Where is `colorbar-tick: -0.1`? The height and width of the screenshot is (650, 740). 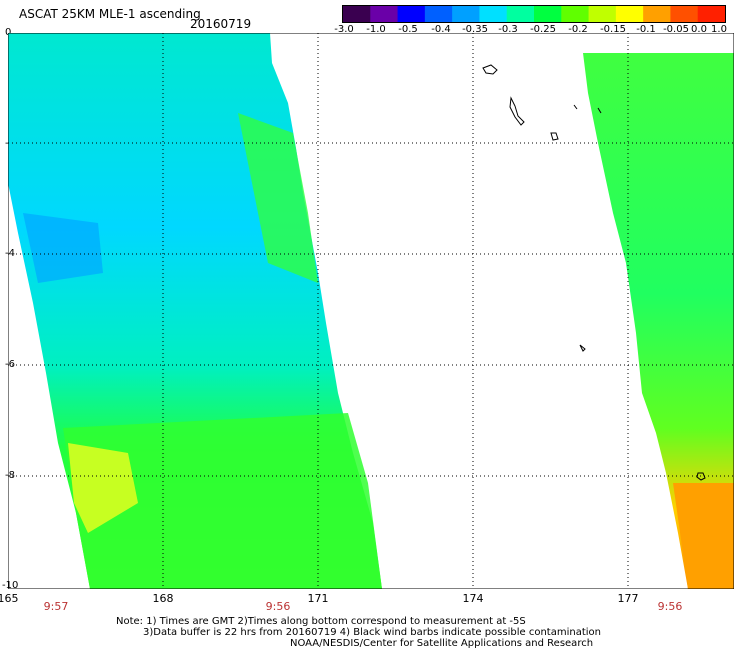
colorbar-tick: -0.1 is located at coordinates (646, 29).